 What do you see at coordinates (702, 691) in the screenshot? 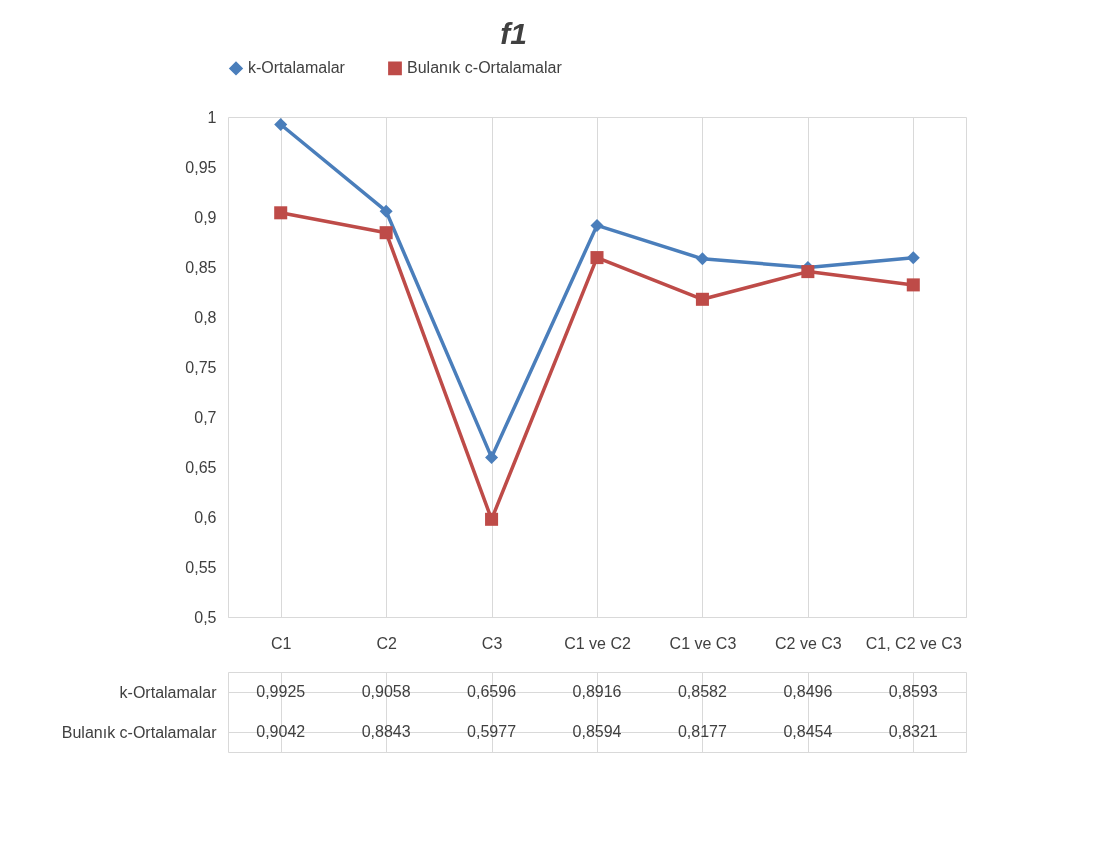
I see `data-label: 0,8582` at bounding box center [702, 691].